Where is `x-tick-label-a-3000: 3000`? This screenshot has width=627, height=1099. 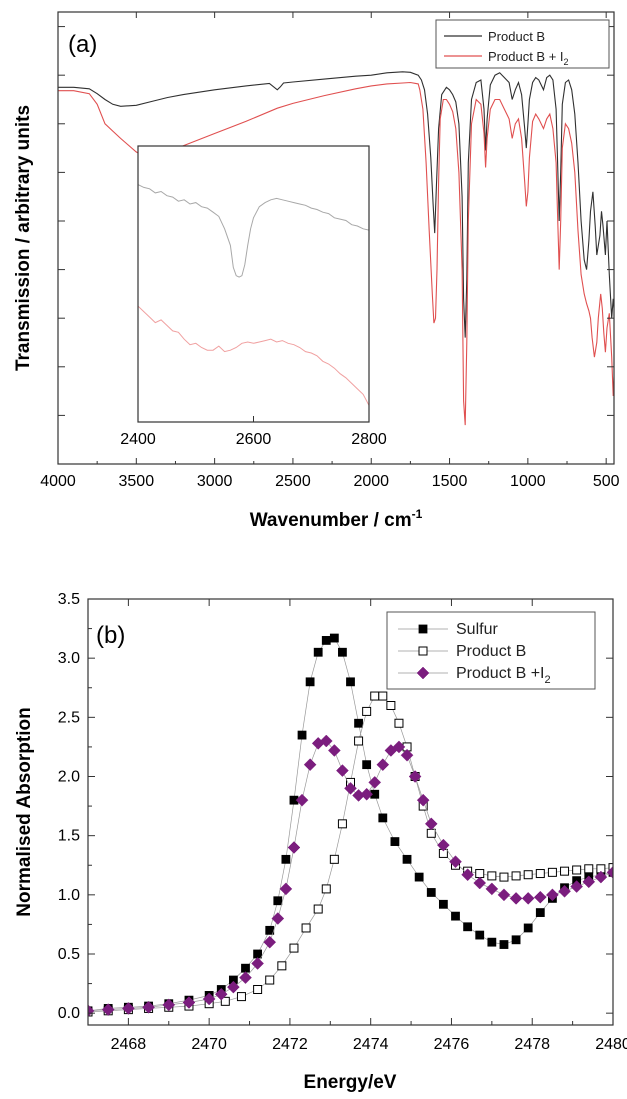 x-tick-label-a-3000: 3000 is located at coordinates (215, 481).